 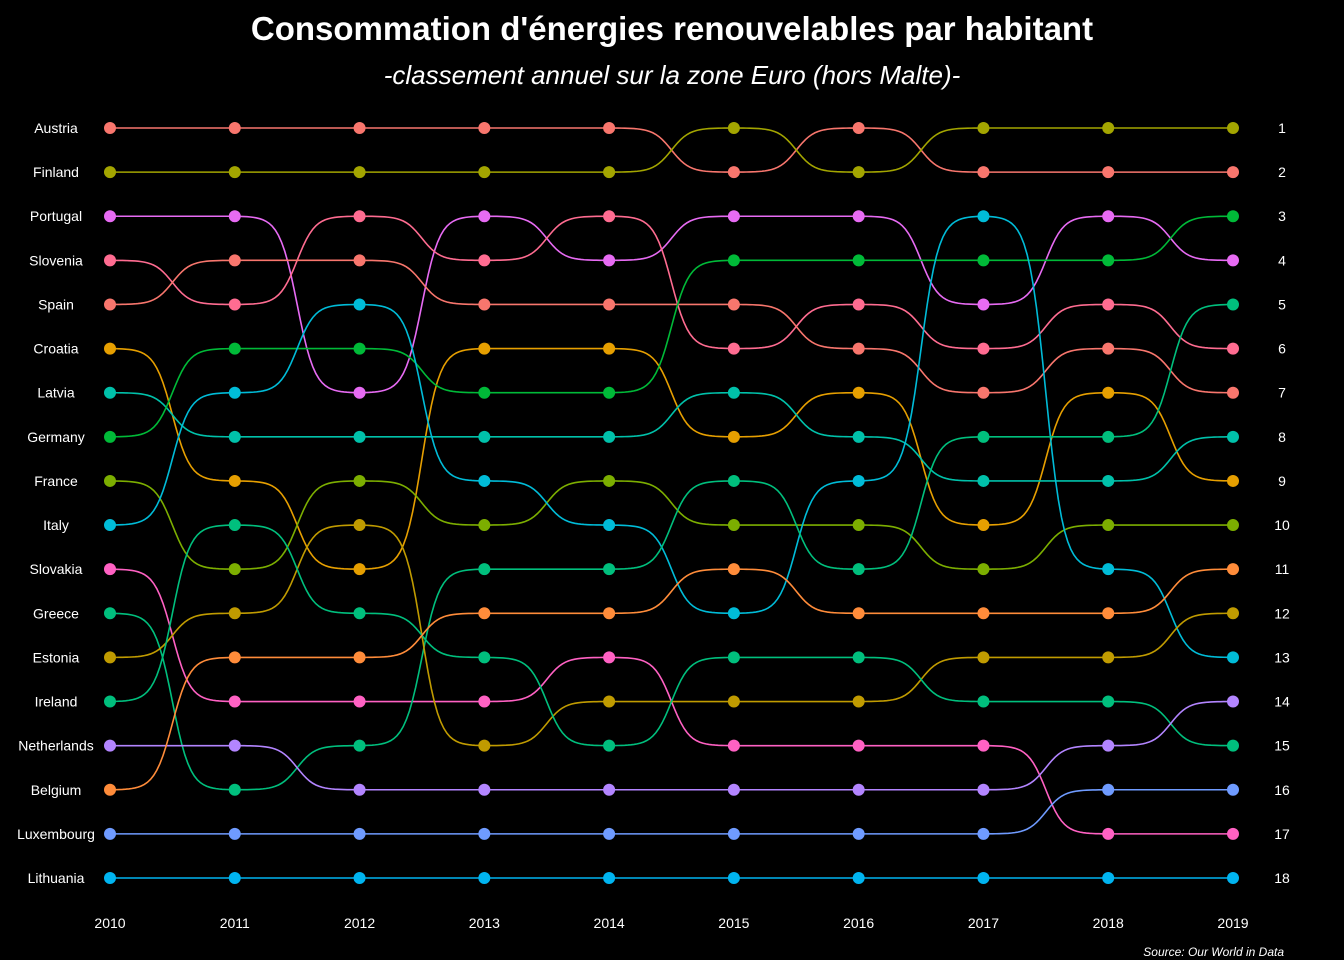 I want to click on country-label-latvia: Latvia, so click(x=56, y=393).